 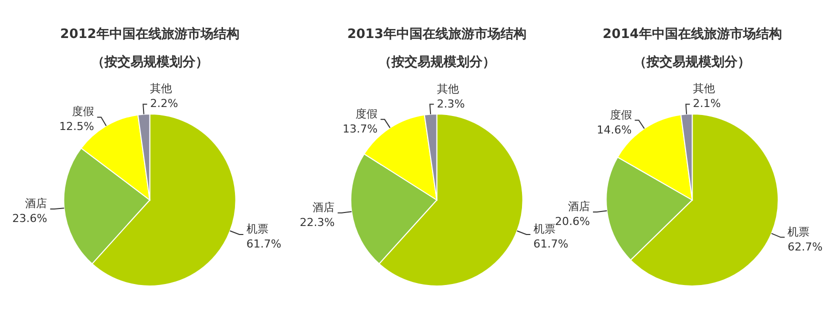 What do you see at coordinates (360, 129) in the screenshot?
I see `data-label: 13.7%` at bounding box center [360, 129].